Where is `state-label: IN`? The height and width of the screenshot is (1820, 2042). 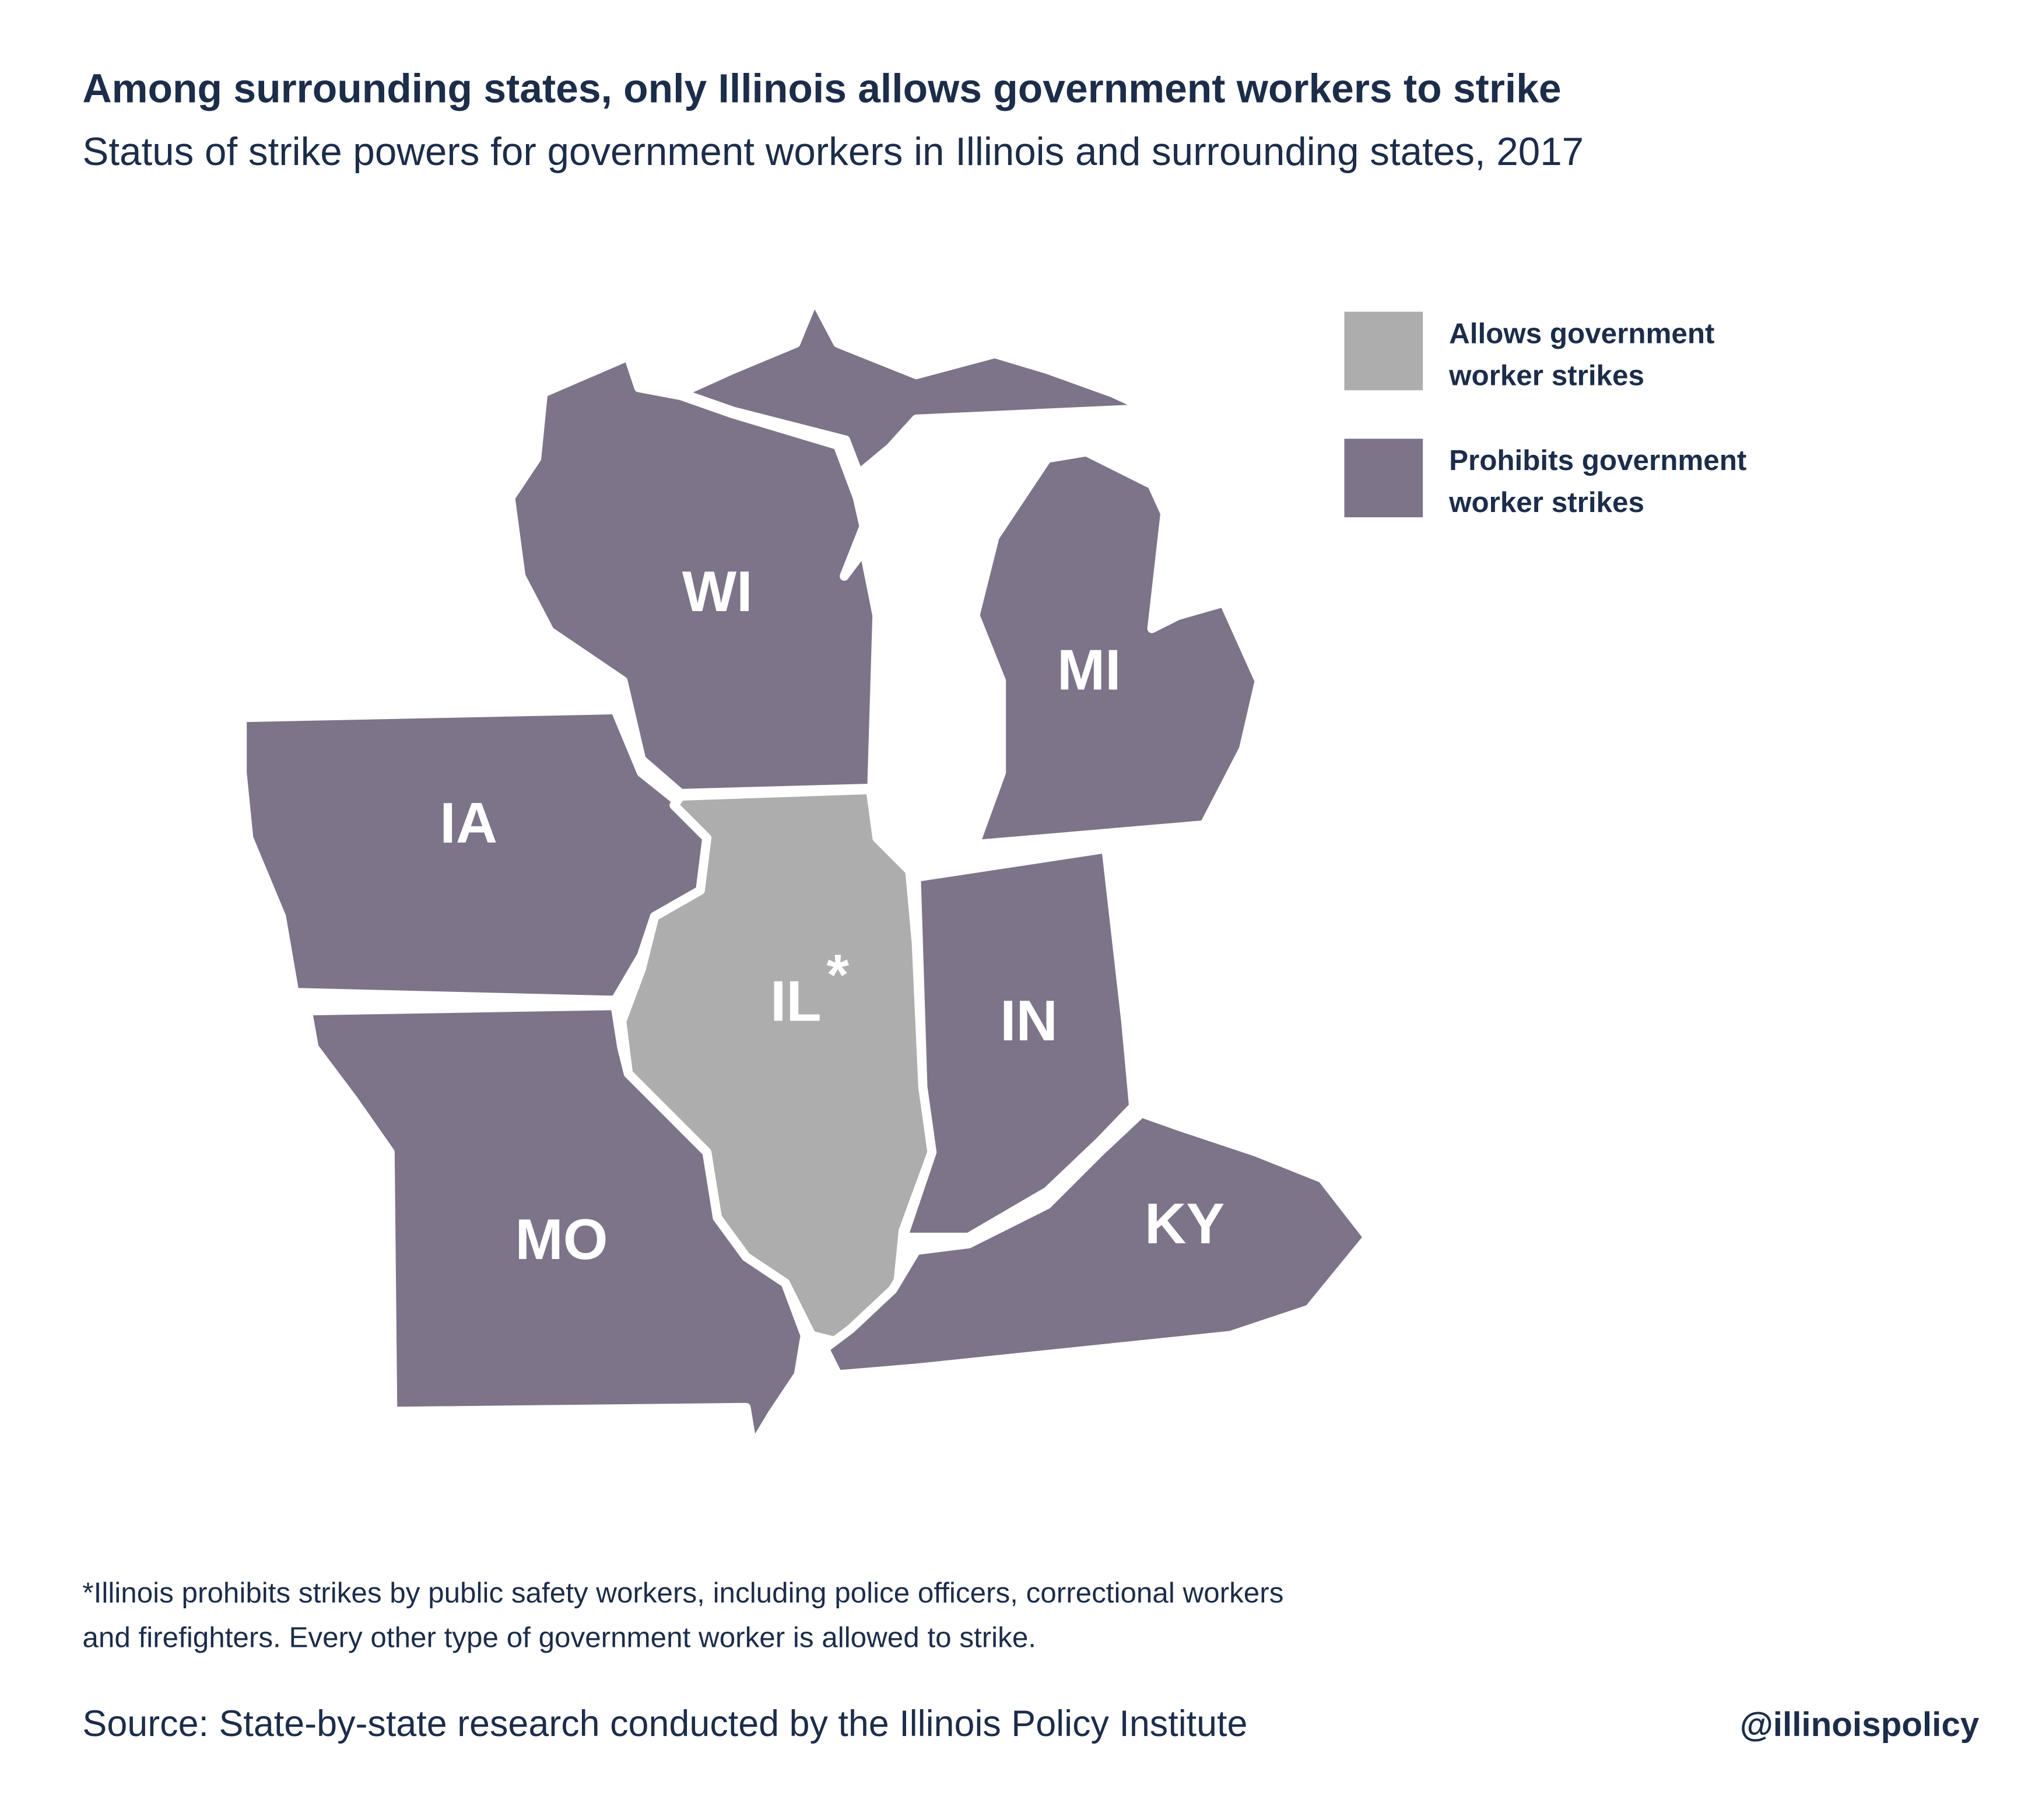 state-label: IN is located at coordinates (1029, 1020).